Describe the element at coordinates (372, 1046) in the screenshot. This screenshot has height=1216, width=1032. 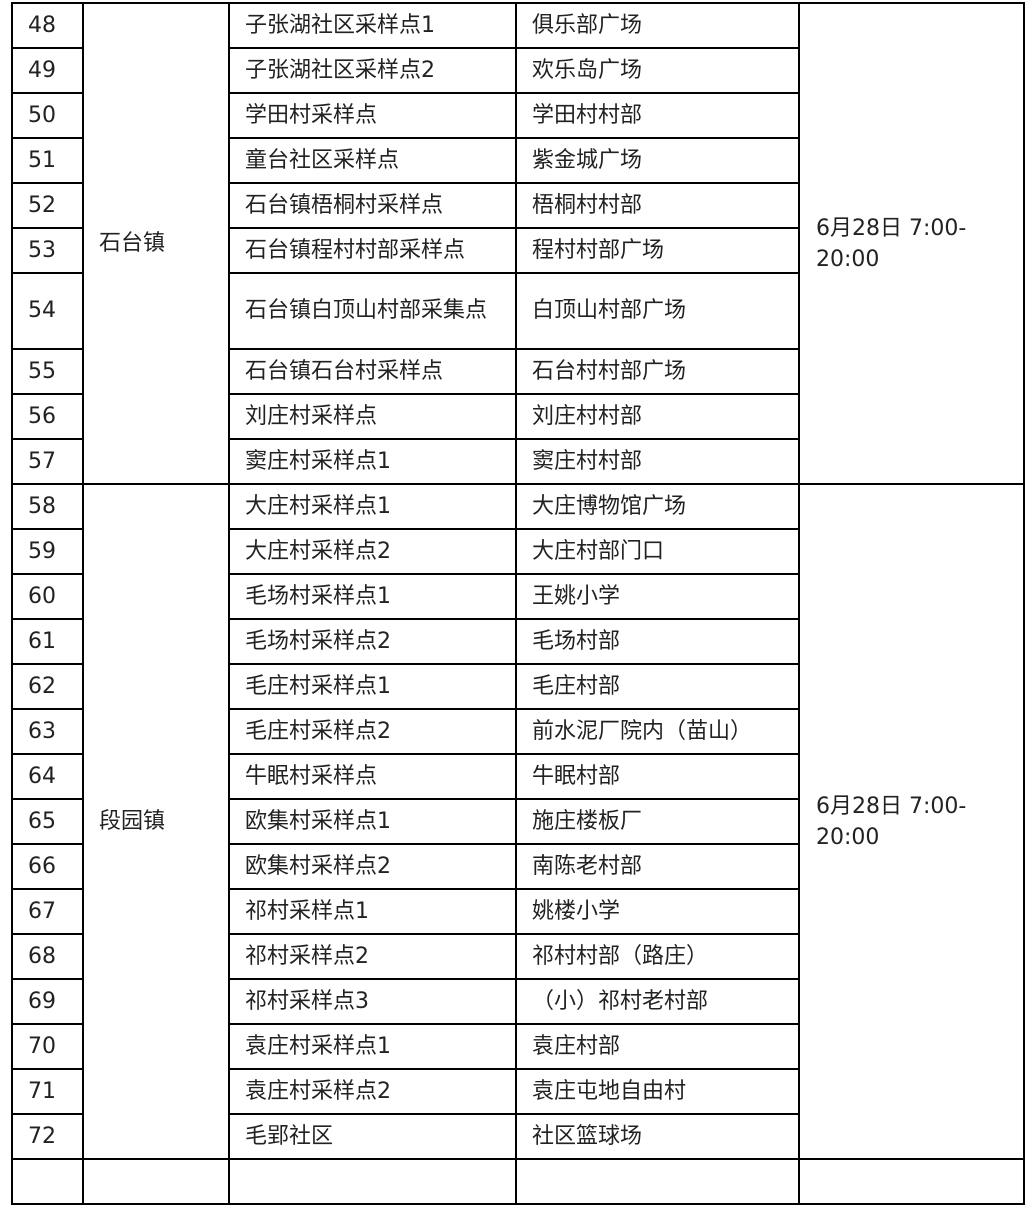
I see `site-name: 袁庄村采样点1` at that location.